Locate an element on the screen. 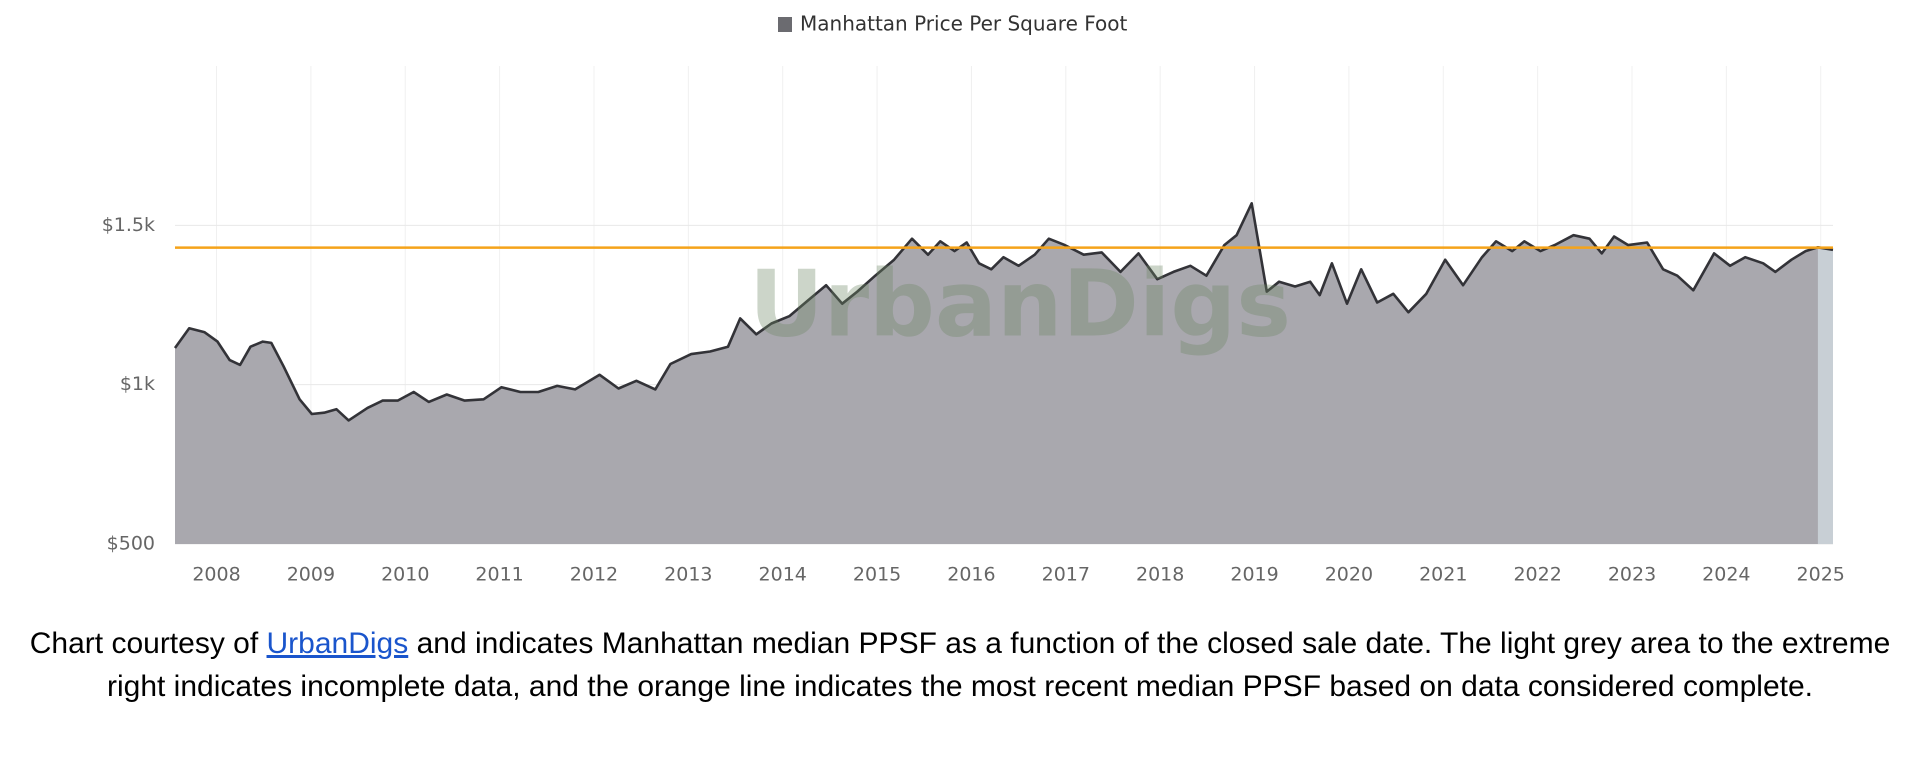 The height and width of the screenshot is (762, 1920). x-tick-label: 2010 is located at coordinates (405, 575).